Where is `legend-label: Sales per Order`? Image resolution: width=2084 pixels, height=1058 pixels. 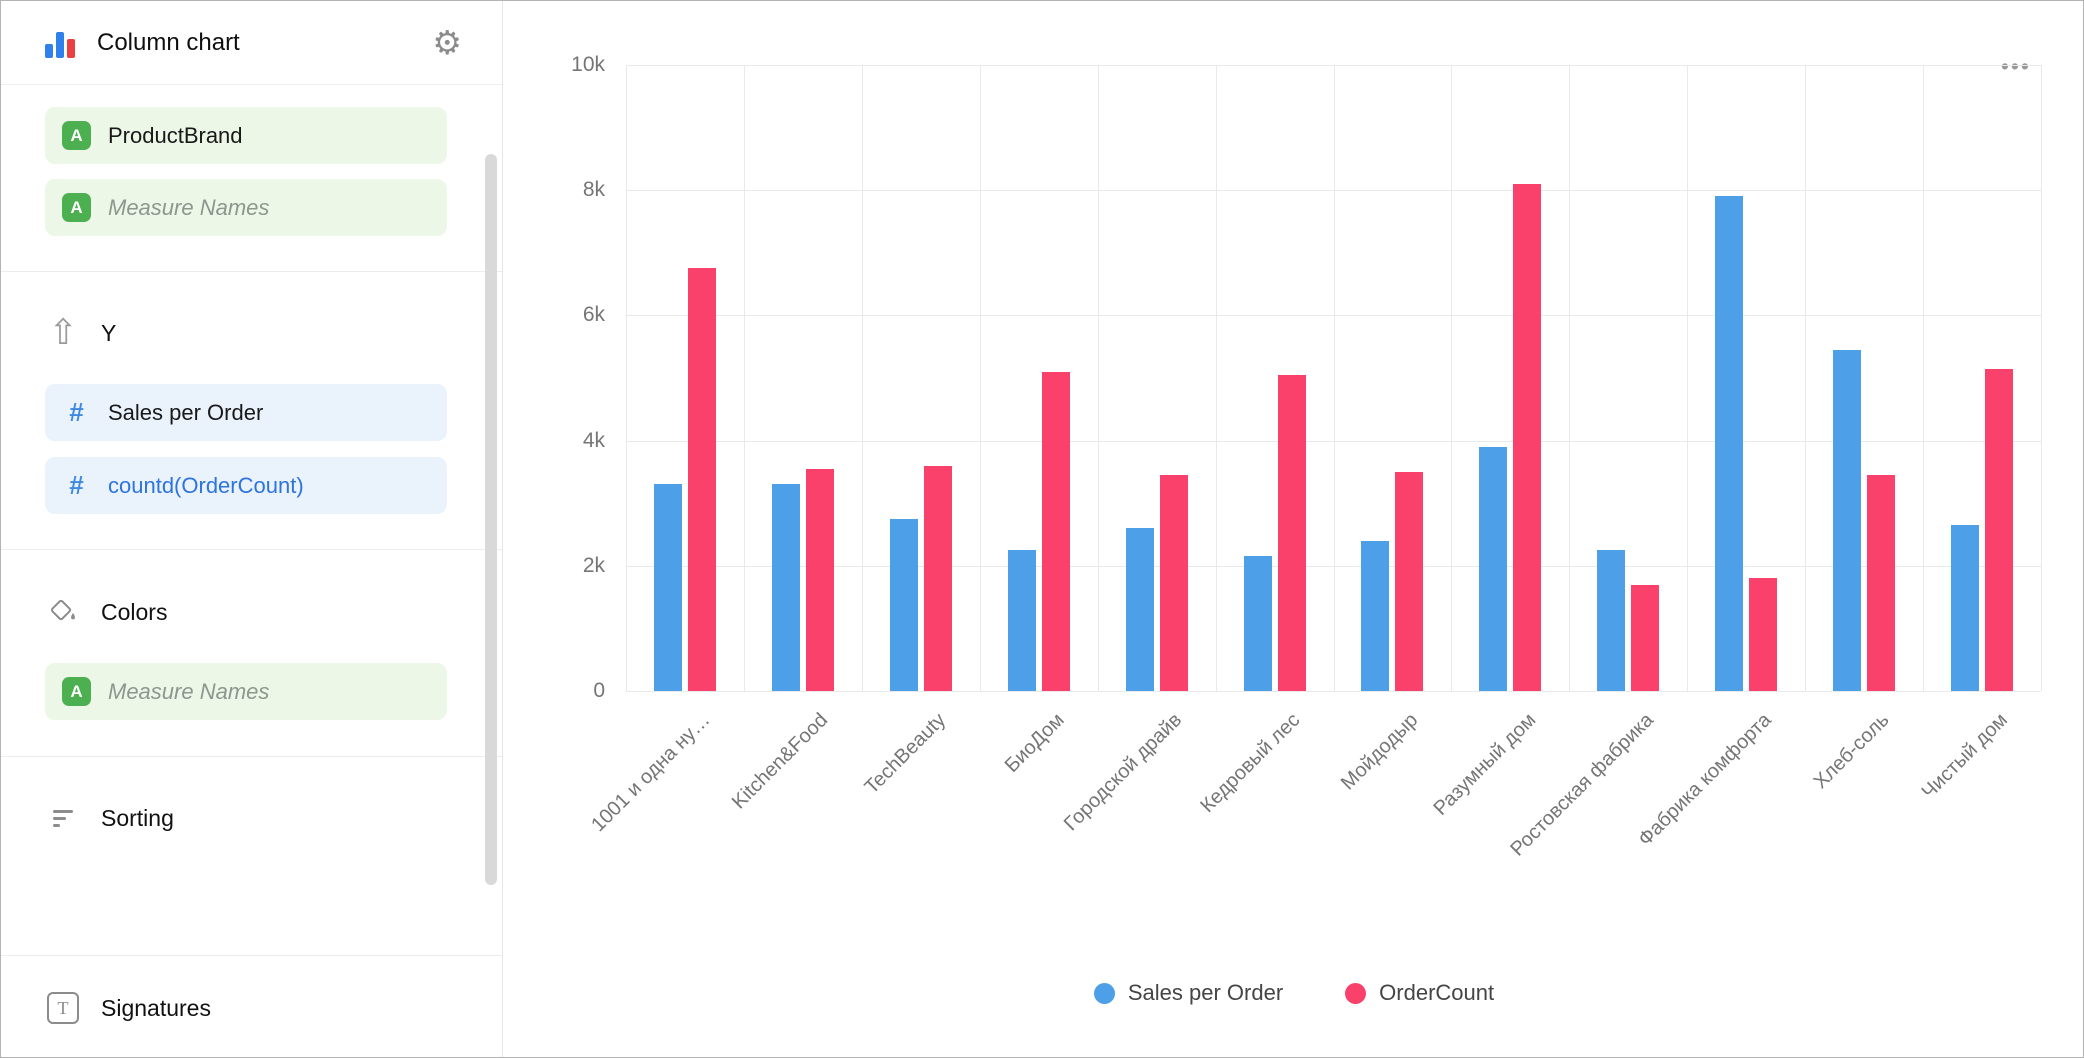
legend-label: Sales per Order is located at coordinates (1205, 992).